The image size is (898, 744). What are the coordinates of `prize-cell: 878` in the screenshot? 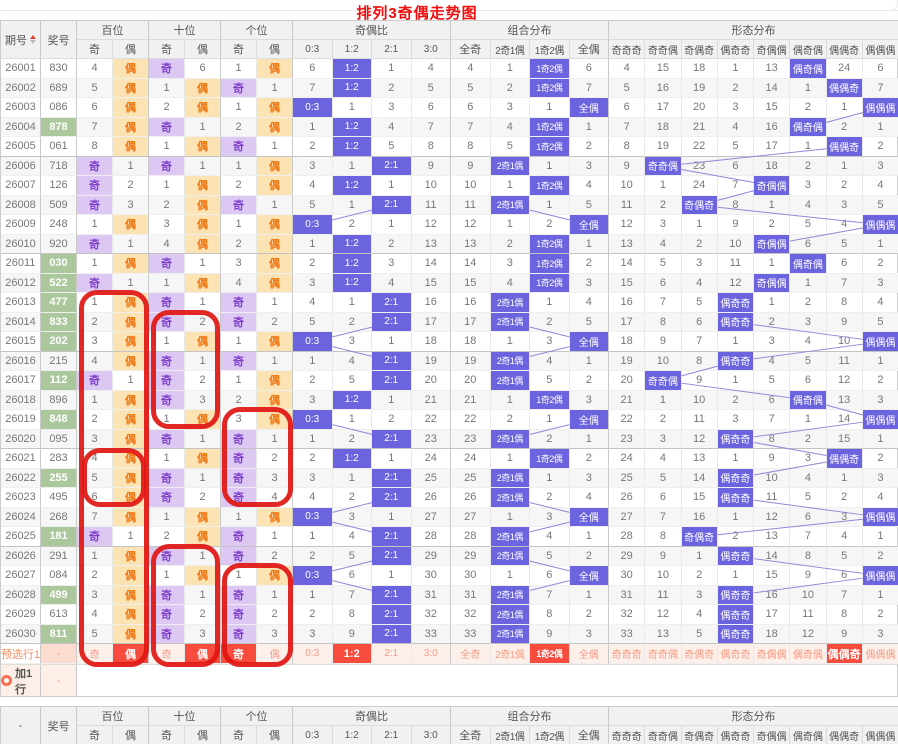 It's located at (59, 127).